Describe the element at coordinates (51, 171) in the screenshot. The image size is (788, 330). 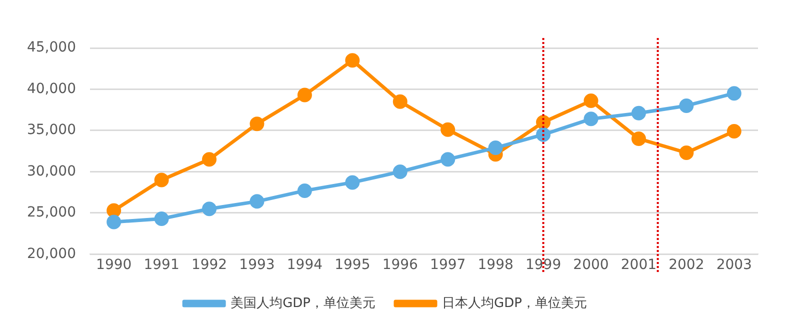
I see `y-tick-label: 30,000` at that location.